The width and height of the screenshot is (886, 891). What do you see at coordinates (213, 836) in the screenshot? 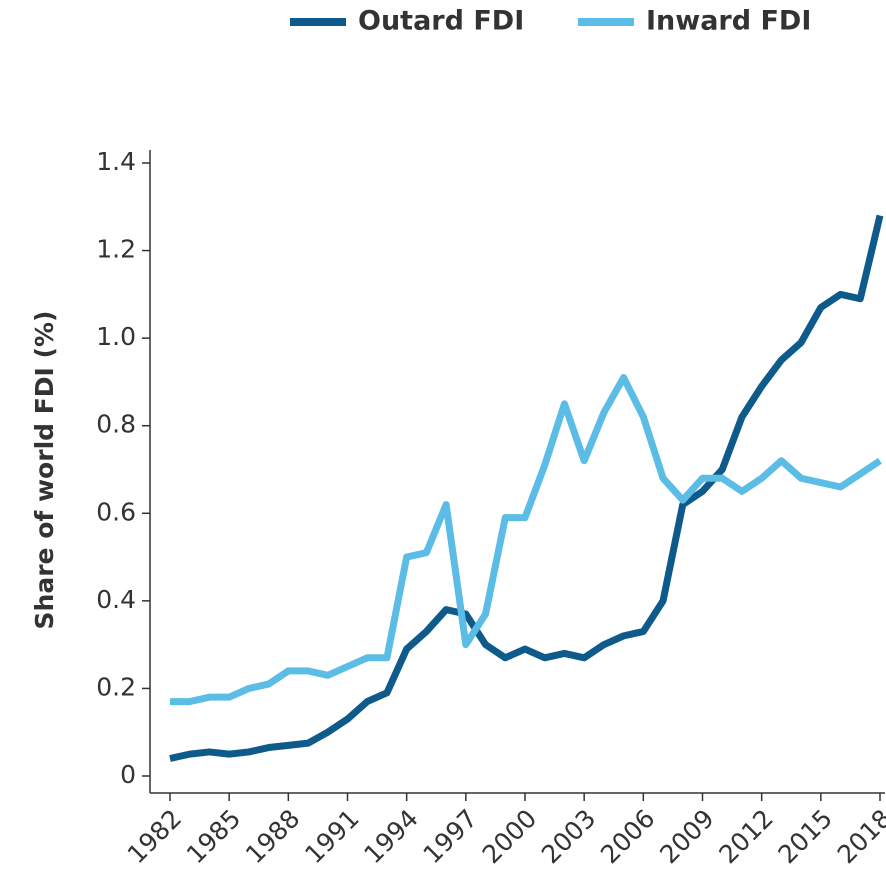
I see `x-tick-label: 1985` at bounding box center [213, 836].